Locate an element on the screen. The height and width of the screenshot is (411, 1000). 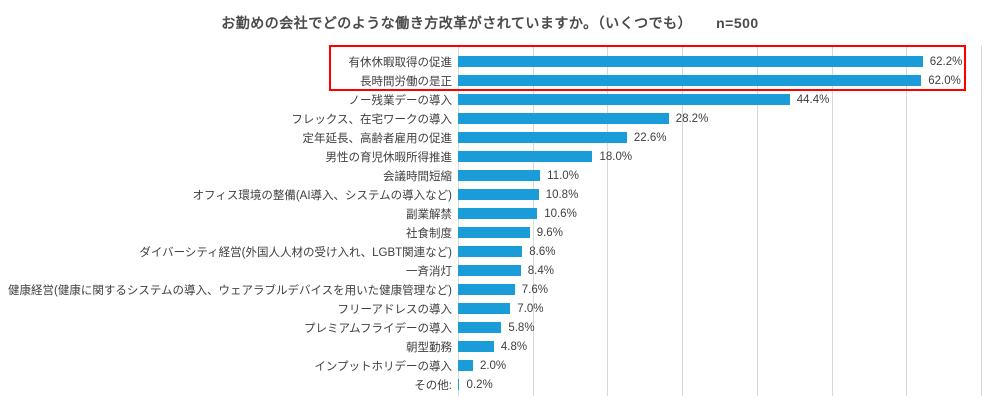
highlight-rectangle is located at coordinates (647, 68).